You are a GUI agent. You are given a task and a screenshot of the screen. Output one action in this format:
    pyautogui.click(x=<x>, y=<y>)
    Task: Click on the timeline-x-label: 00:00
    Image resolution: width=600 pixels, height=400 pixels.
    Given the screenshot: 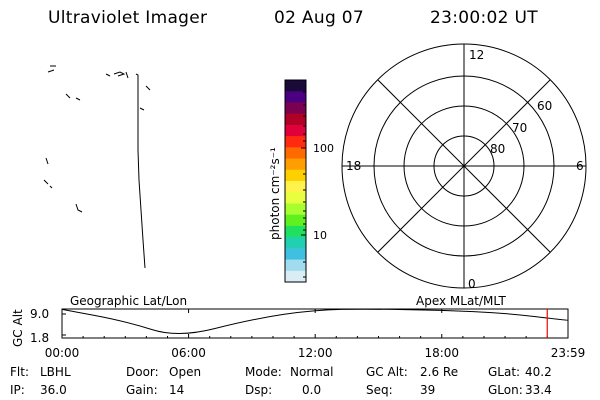 What is the action you would take?
    pyautogui.click(x=62, y=353)
    